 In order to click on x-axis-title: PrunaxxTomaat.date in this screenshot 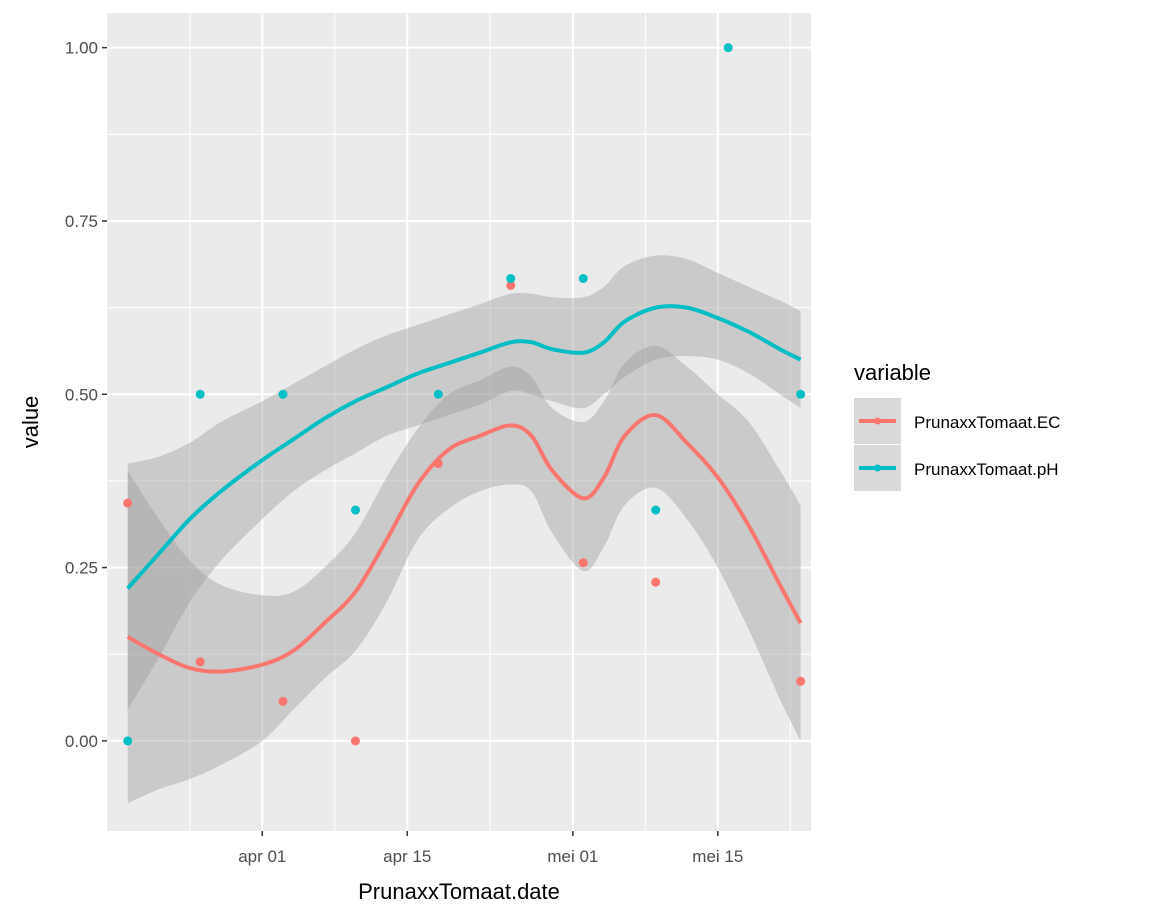, I will do `click(459, 891)`.